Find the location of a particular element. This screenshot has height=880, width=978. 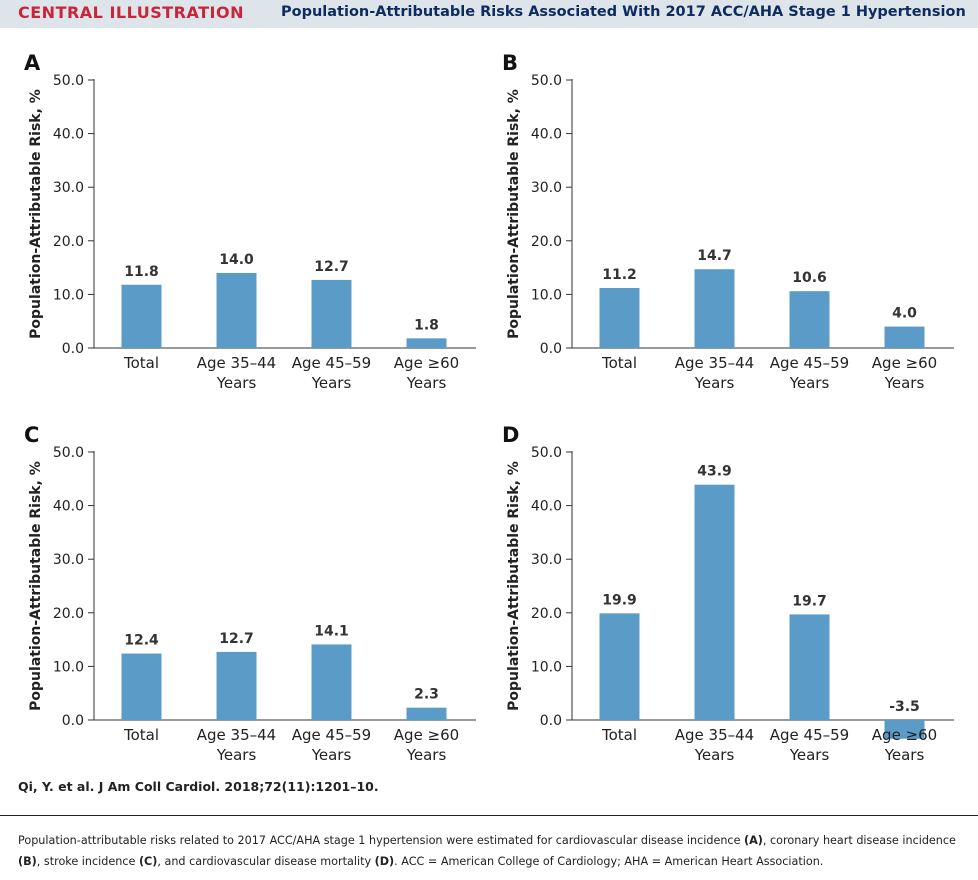

value-label-d-1: 43.9 is located at coordinates (714, 472).